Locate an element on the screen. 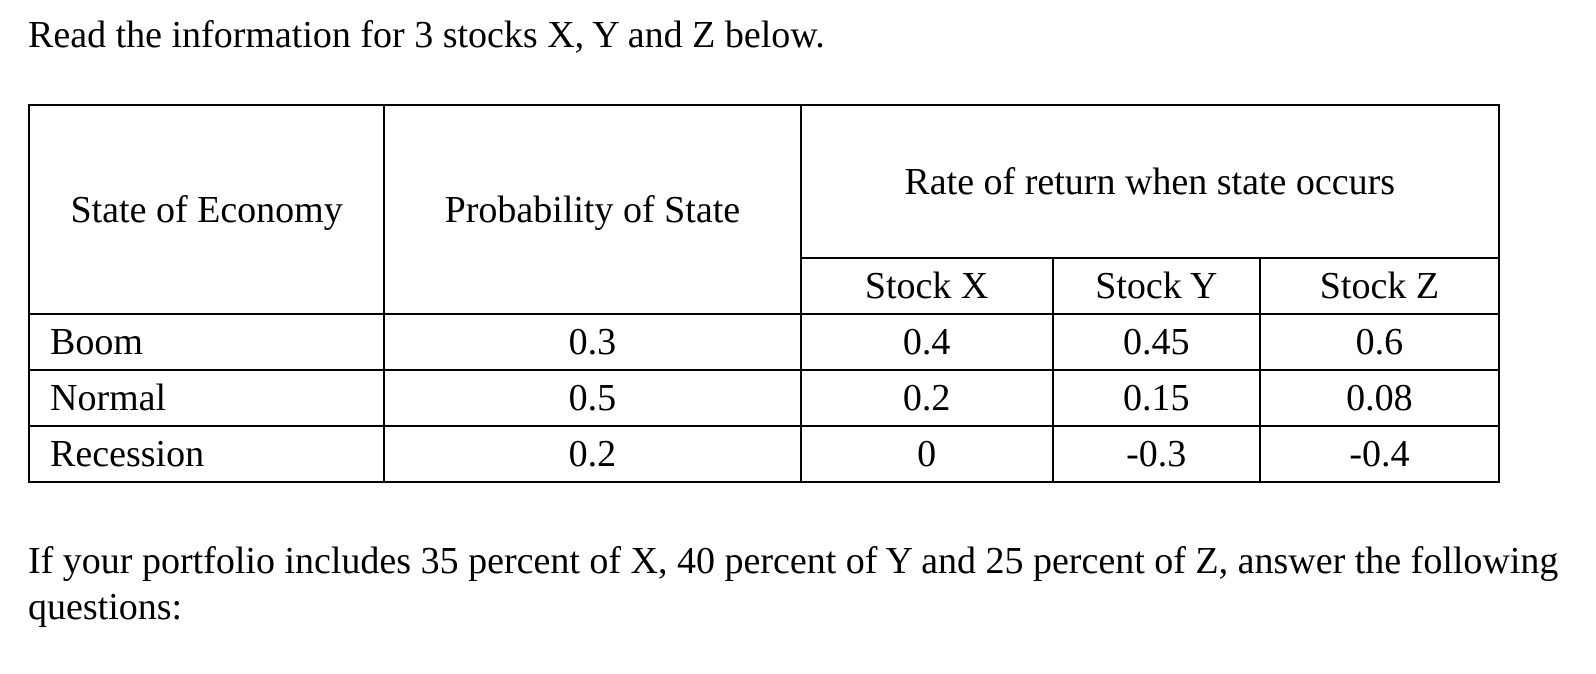 The width and height of the screenshot is (1596, 674). header-probability-of-state: Probability of State is located at coordinates (592, 209).